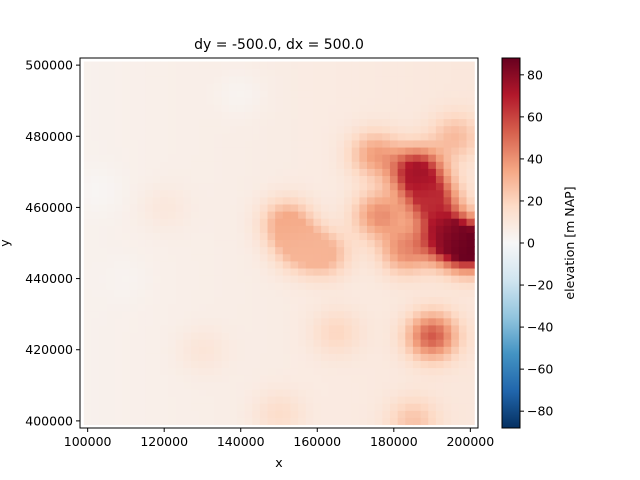 Image resolution: width=640 pixels, height=480 pixels. I want to click on chart-title: dy = -500.0, dx = 500.0, so click(279, 45).